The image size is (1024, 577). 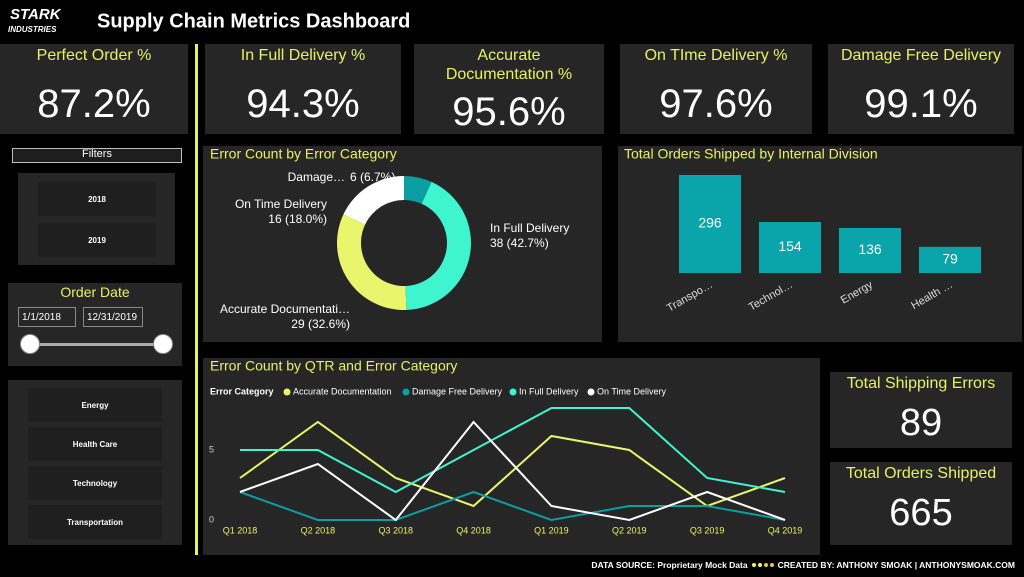 I want to click on total-label: Total Orders Shipped, so click(x=921, y=473).